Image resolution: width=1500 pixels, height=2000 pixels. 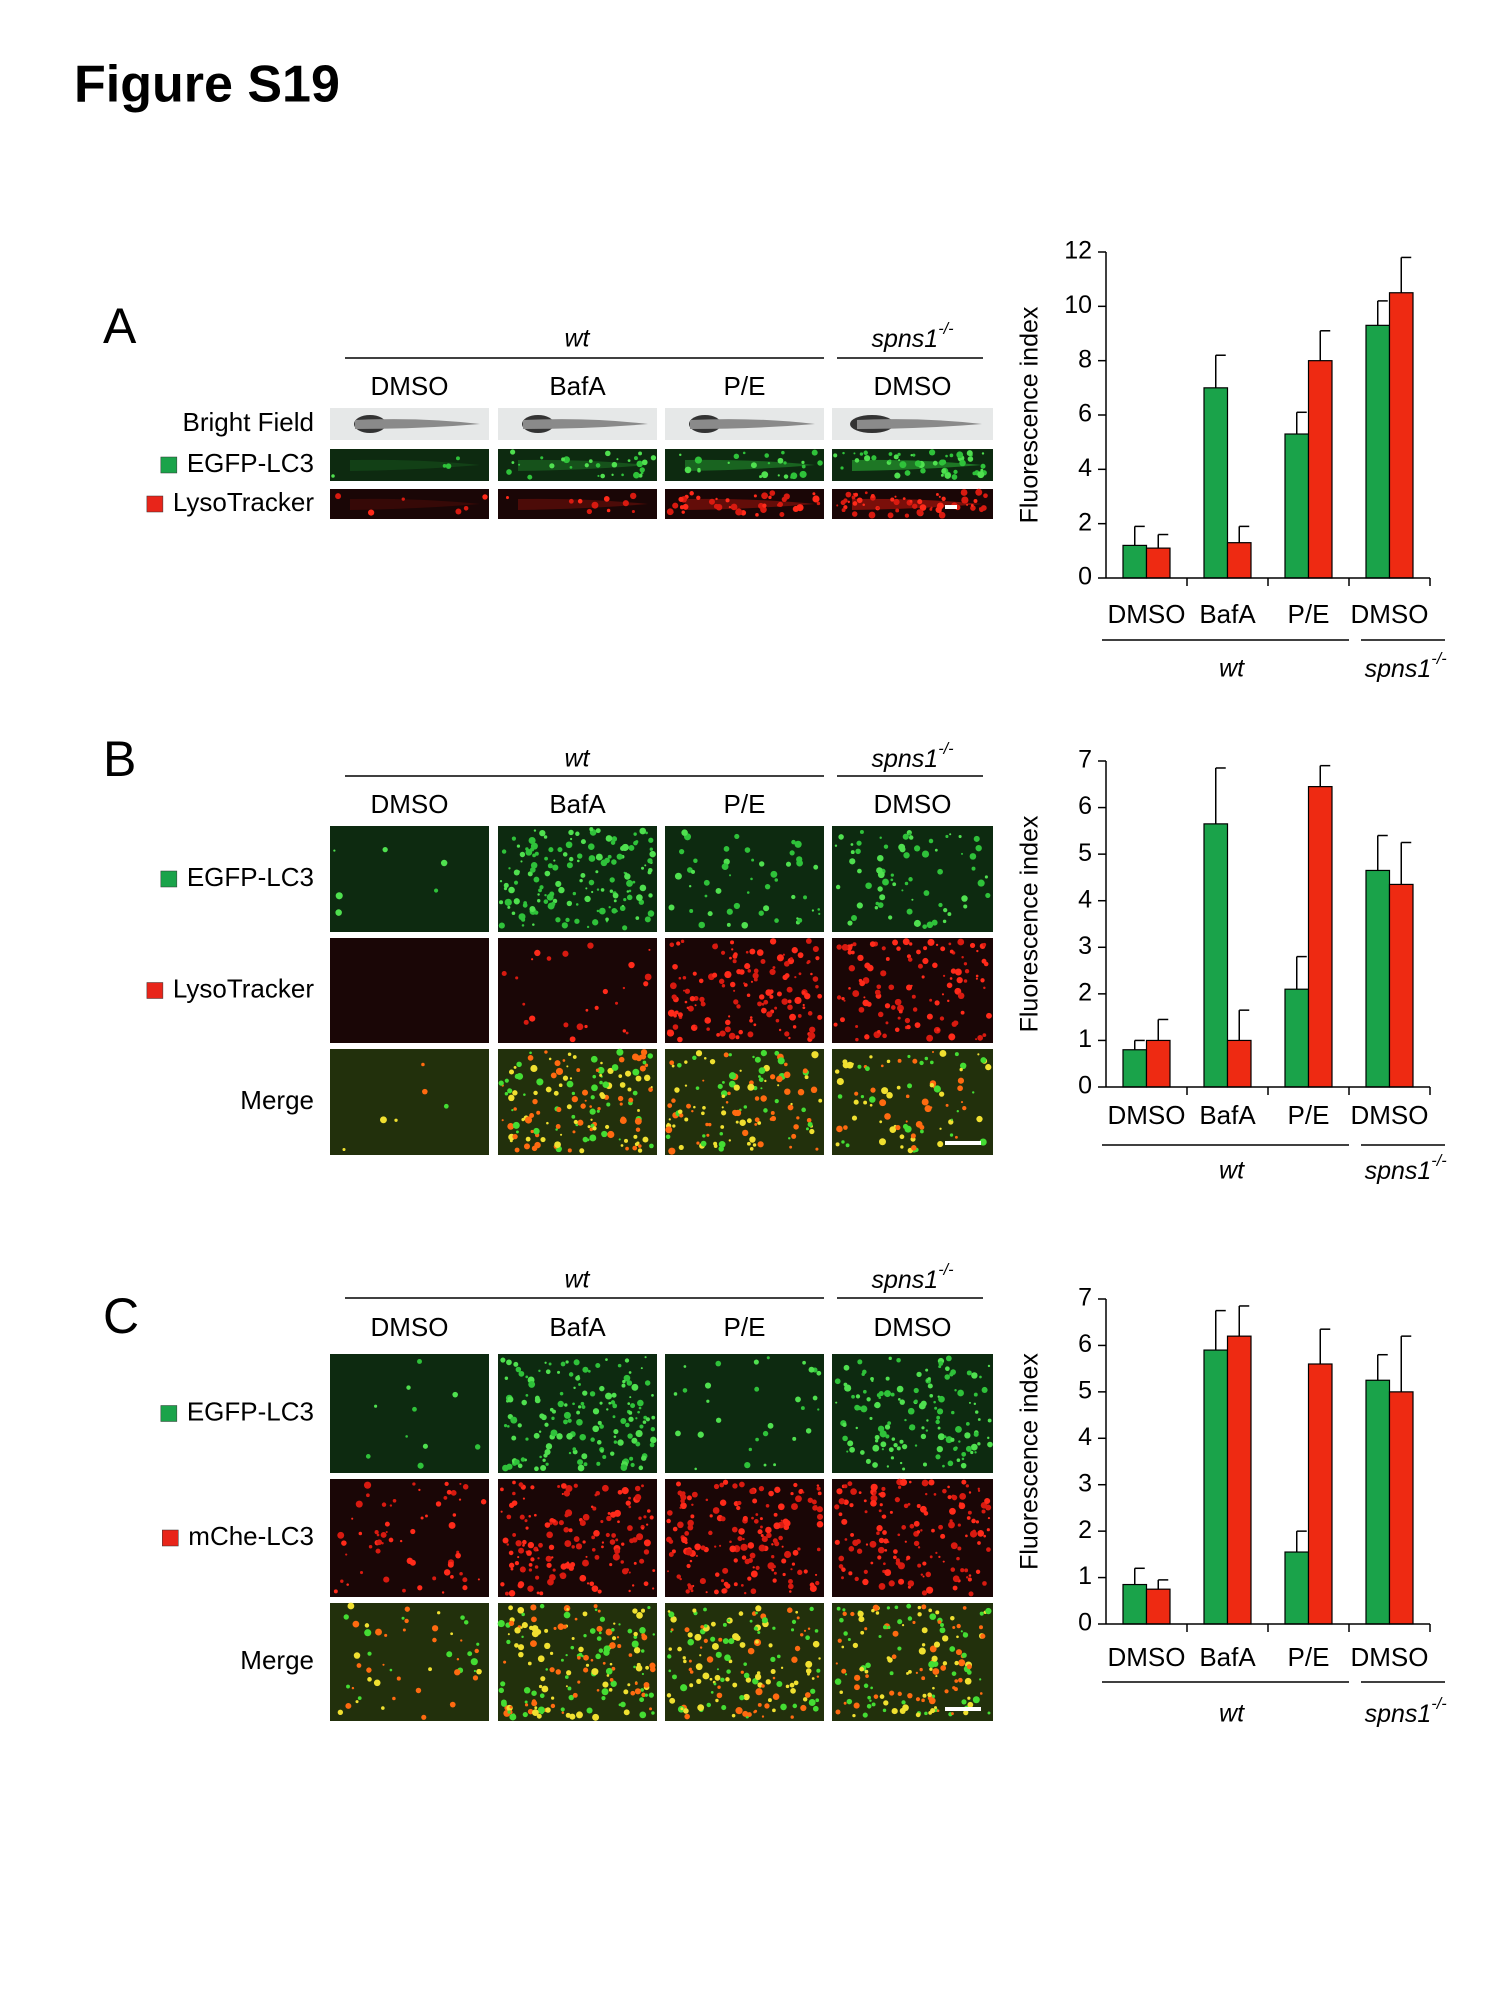 What do you see at coordinates (1227, 1115) in the screenshot?
I see `x-tick-label: BafA` at bounding box center [1227, 1115].